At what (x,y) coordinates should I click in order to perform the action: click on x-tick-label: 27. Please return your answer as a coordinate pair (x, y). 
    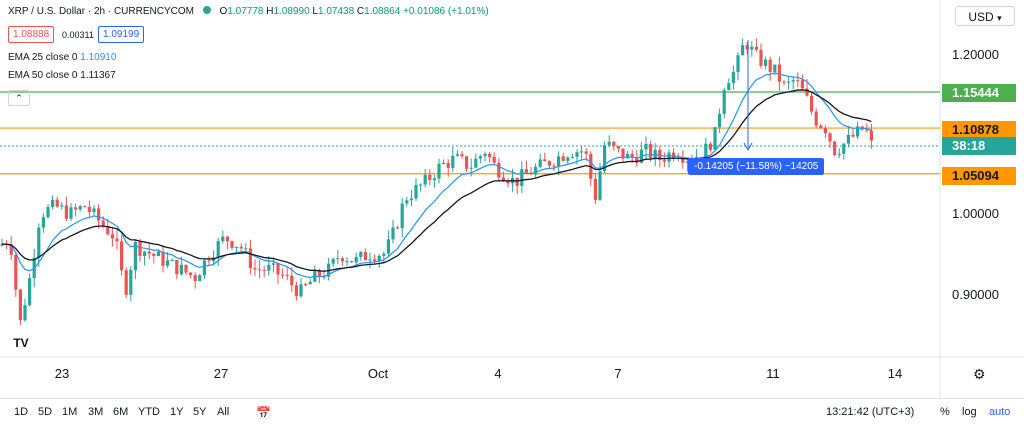
    Looking at the image, I should click on (221, 373).